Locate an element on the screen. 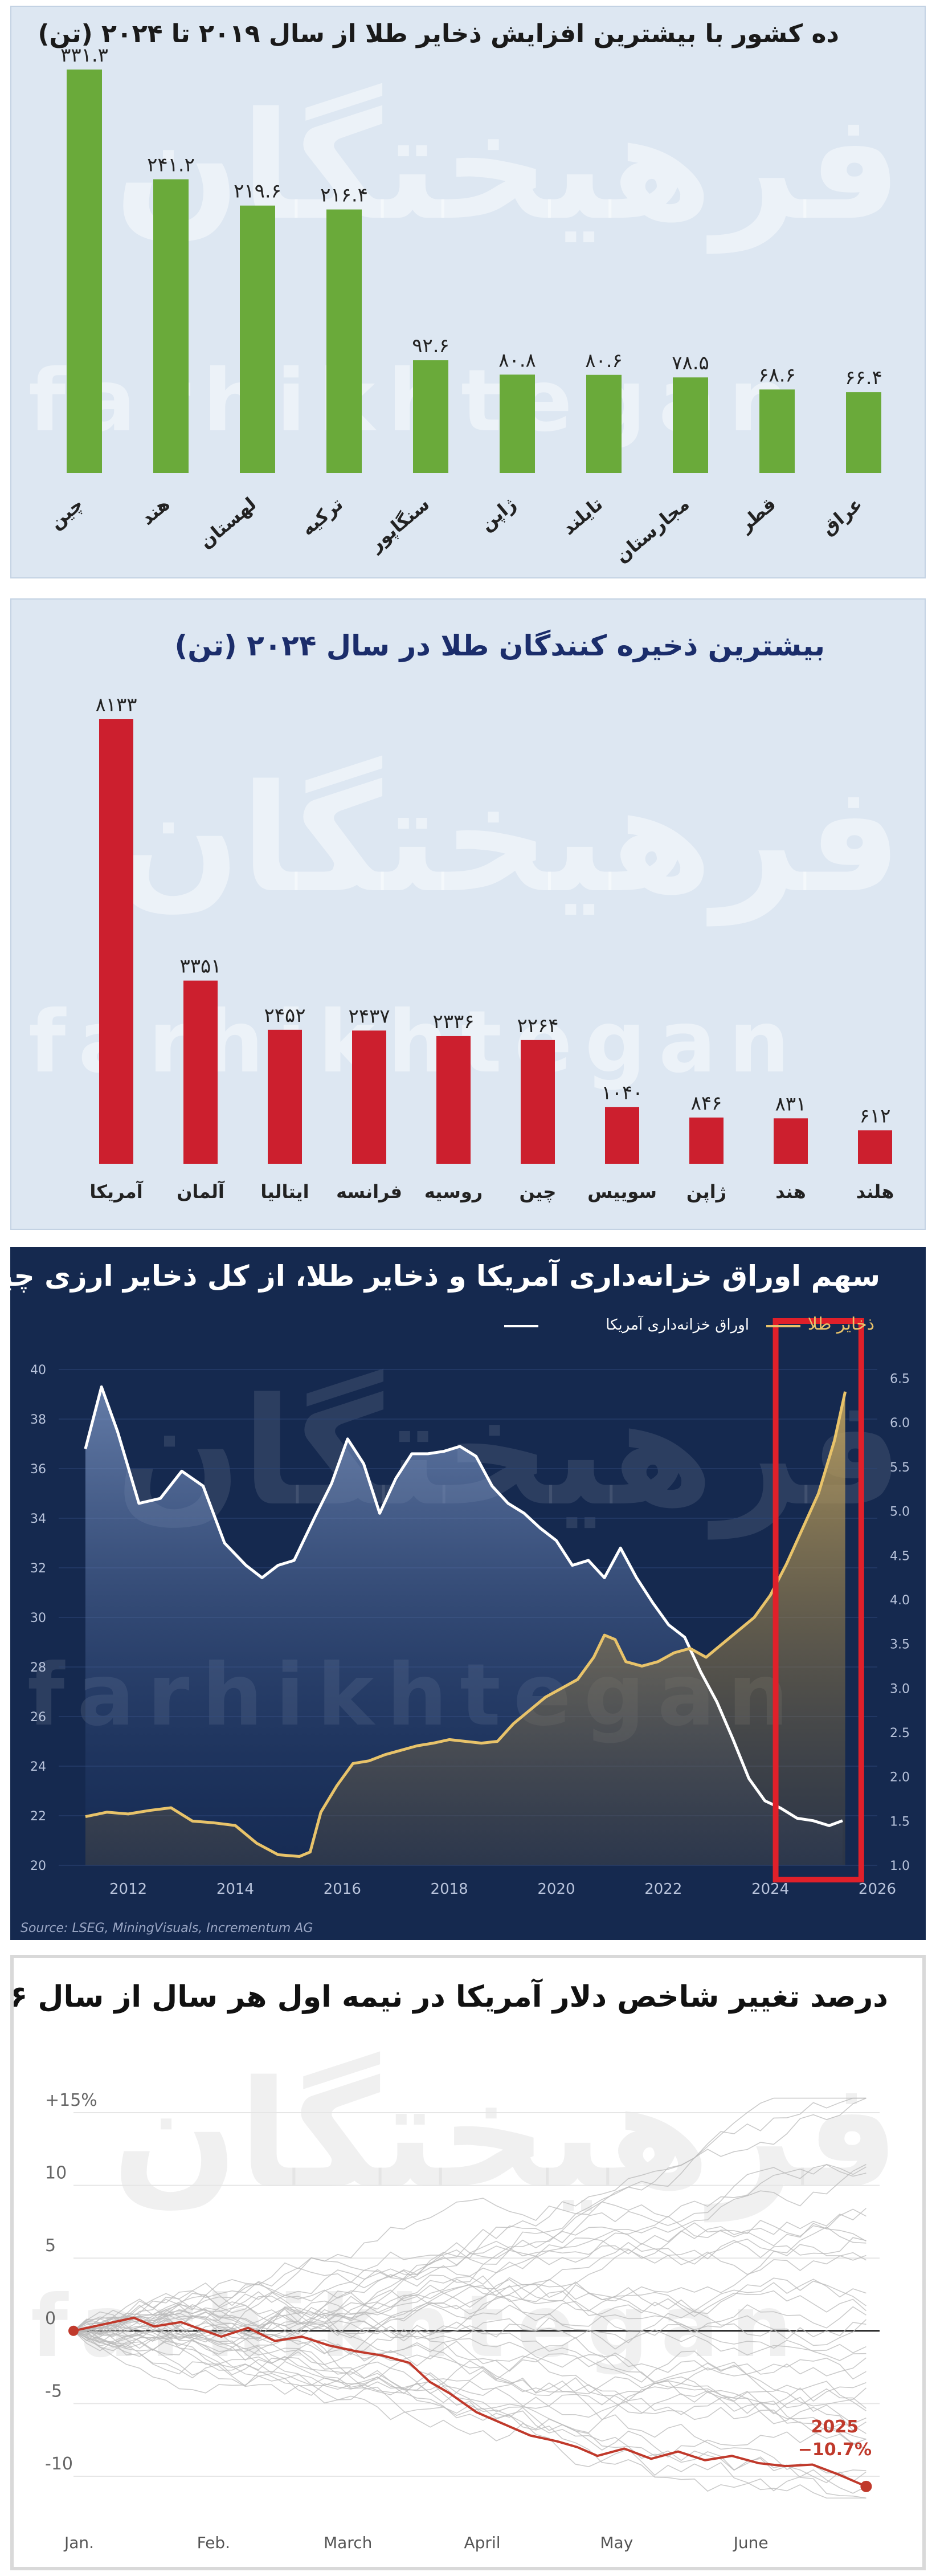  watermark-en: farhikhtegan is located at coordinates (415, 1042).